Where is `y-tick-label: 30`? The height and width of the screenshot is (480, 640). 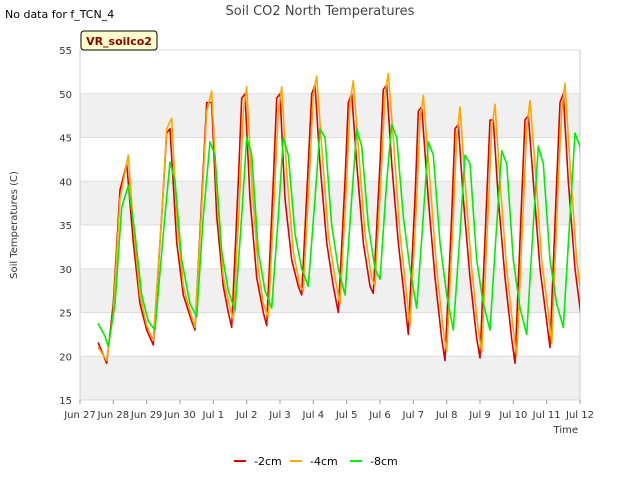
y-tick-label: 30 is located at coordinates (65, 270).